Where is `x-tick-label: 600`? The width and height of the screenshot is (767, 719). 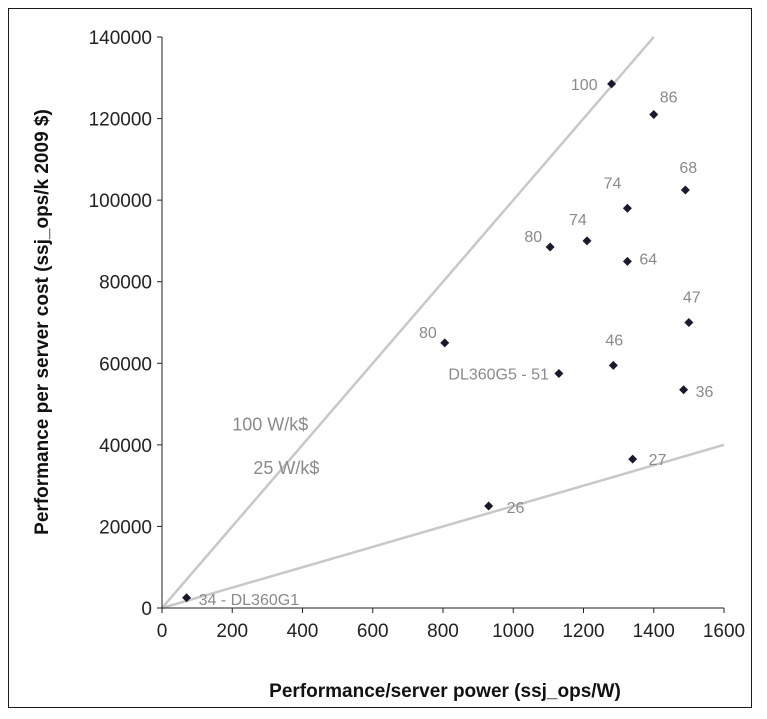 x-tick-label: 600 is located at coordinates (373, 631).